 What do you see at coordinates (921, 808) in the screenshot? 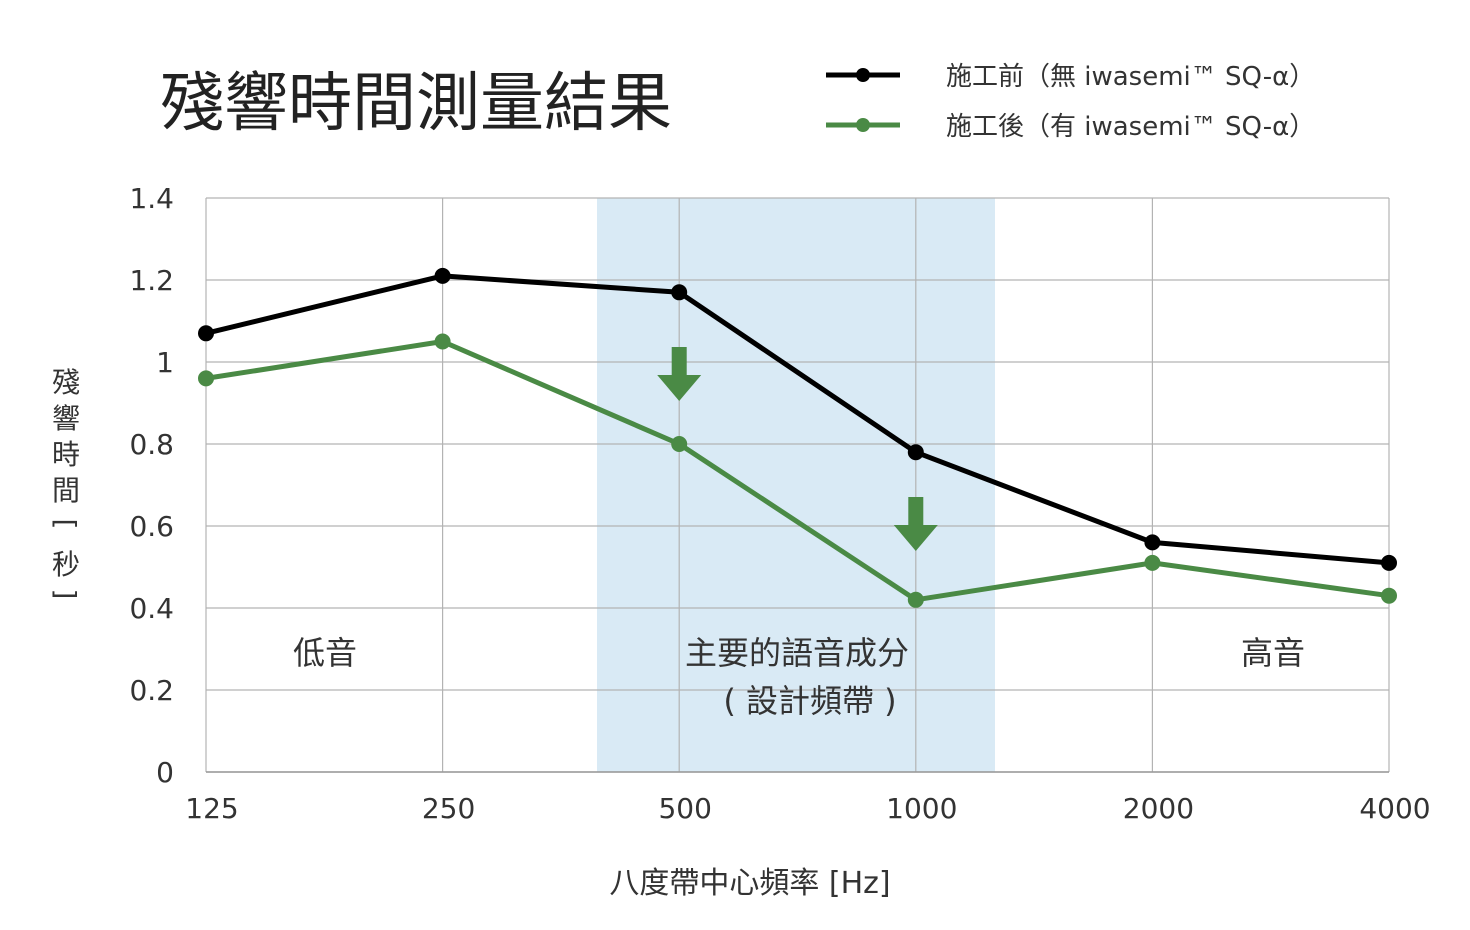
I see `x-tick-label: 1000` at bounding box center [921, 808].